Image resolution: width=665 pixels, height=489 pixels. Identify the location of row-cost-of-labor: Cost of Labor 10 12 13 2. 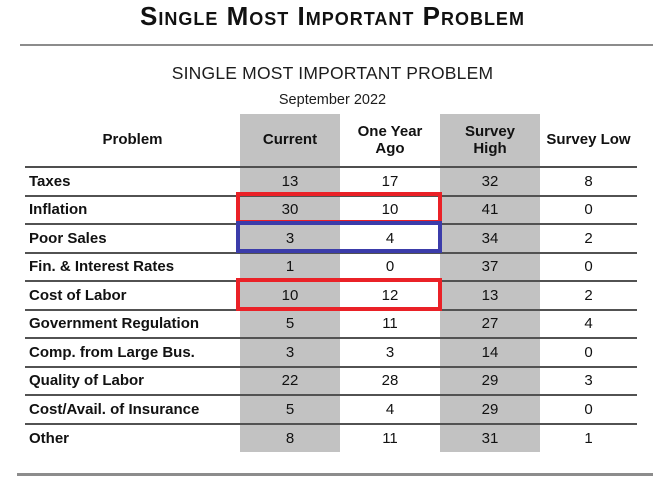
(331, 296).